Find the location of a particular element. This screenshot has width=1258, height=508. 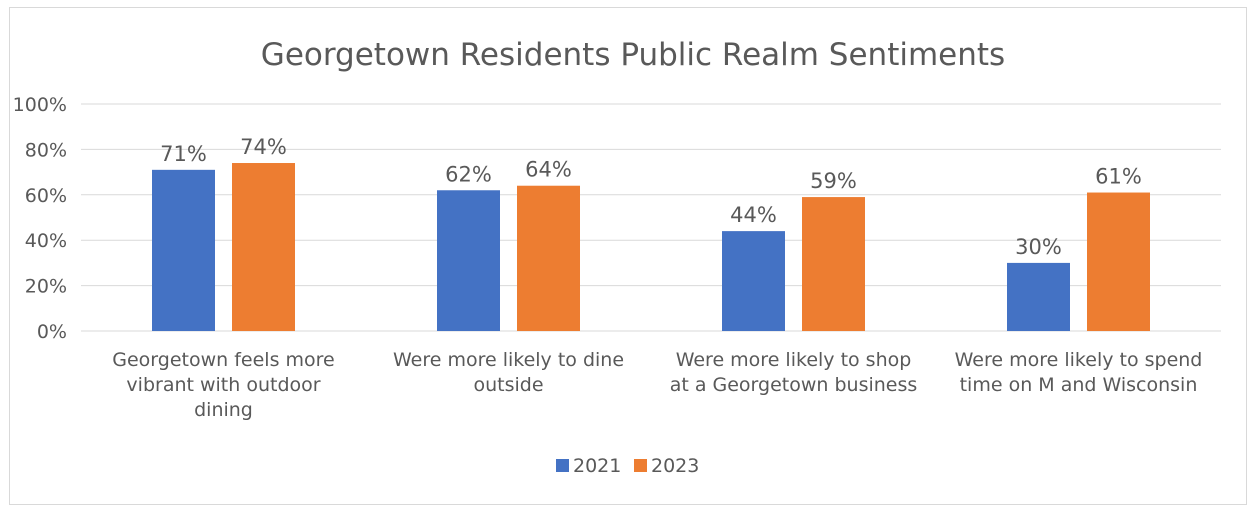

legend: 2021 2023 is located at coordinates (627, 466).